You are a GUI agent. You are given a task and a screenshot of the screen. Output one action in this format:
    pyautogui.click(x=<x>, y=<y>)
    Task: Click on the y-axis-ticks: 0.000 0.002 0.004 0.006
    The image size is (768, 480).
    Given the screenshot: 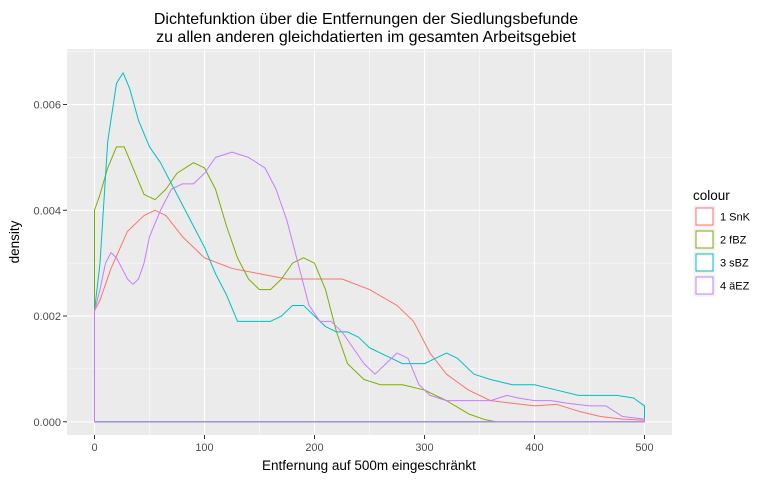 What is the action you would take?
    pyautogui.click(x=50, y=264)
    